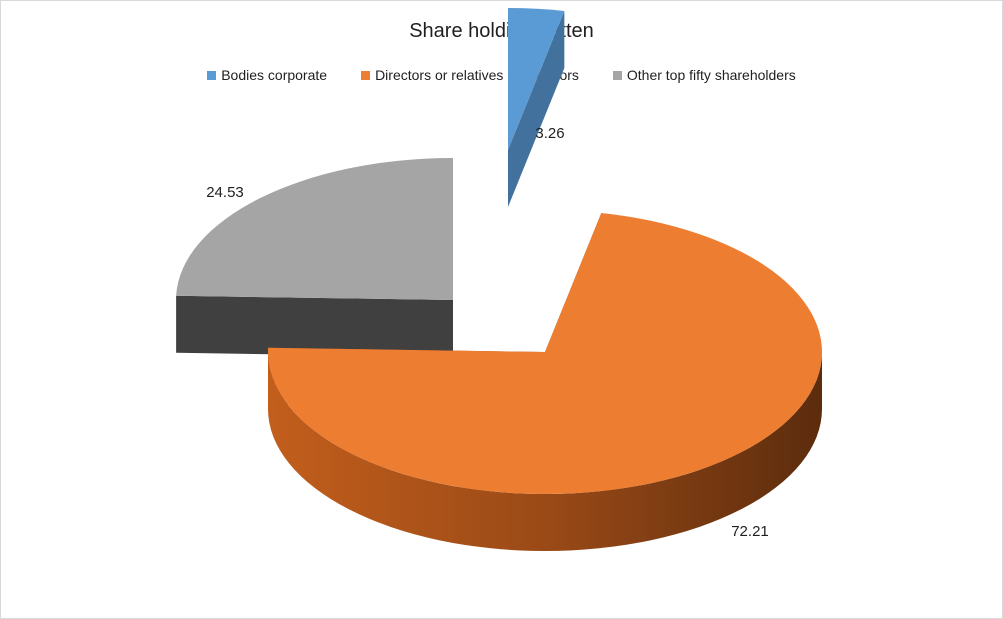 Image resolution: width=1003 pixels, height=619 pixels. I want to click on data-label: 72.21, so click(750, 531).